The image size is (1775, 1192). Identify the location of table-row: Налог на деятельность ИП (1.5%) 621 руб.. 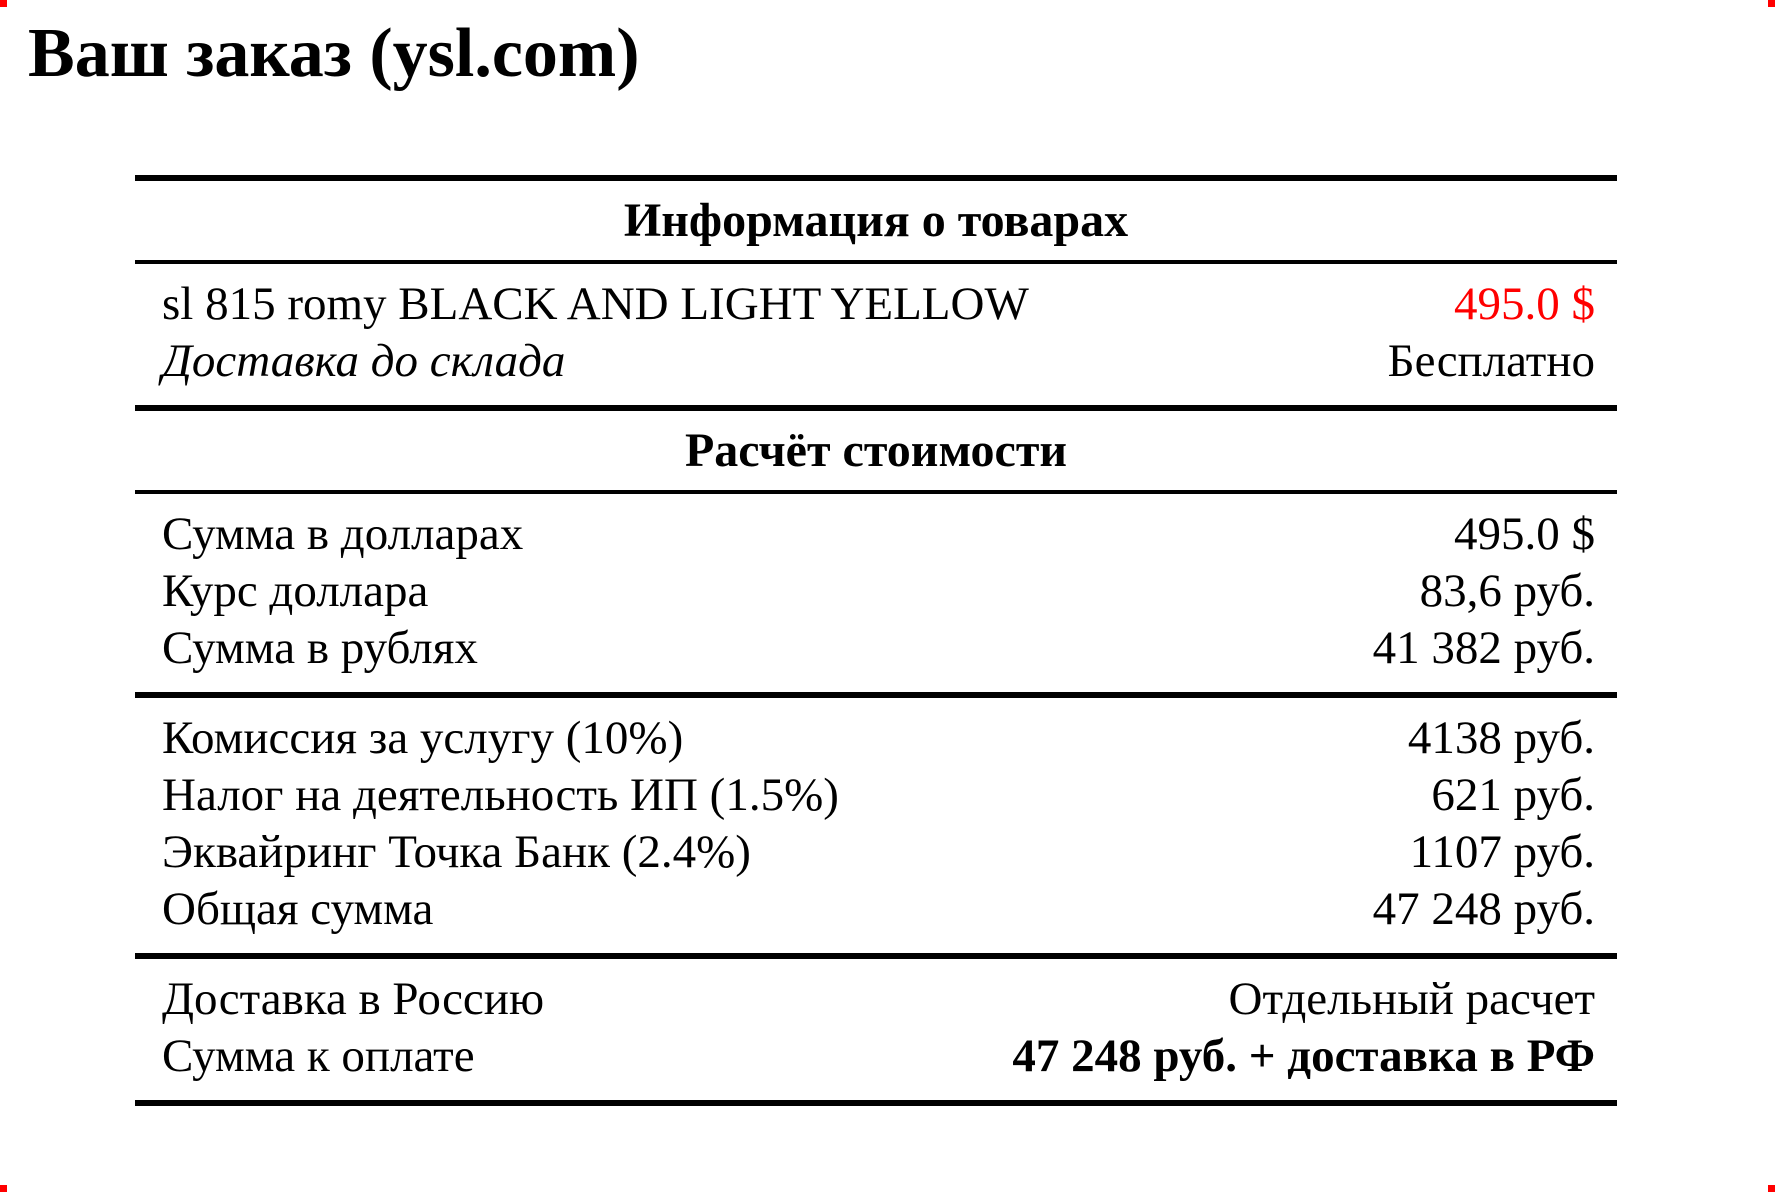
(876, 795).